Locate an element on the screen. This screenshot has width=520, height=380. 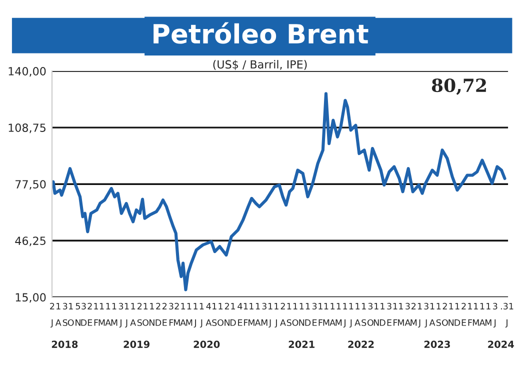
x-tick-label: 3 M is located at coordinates (264, 314).